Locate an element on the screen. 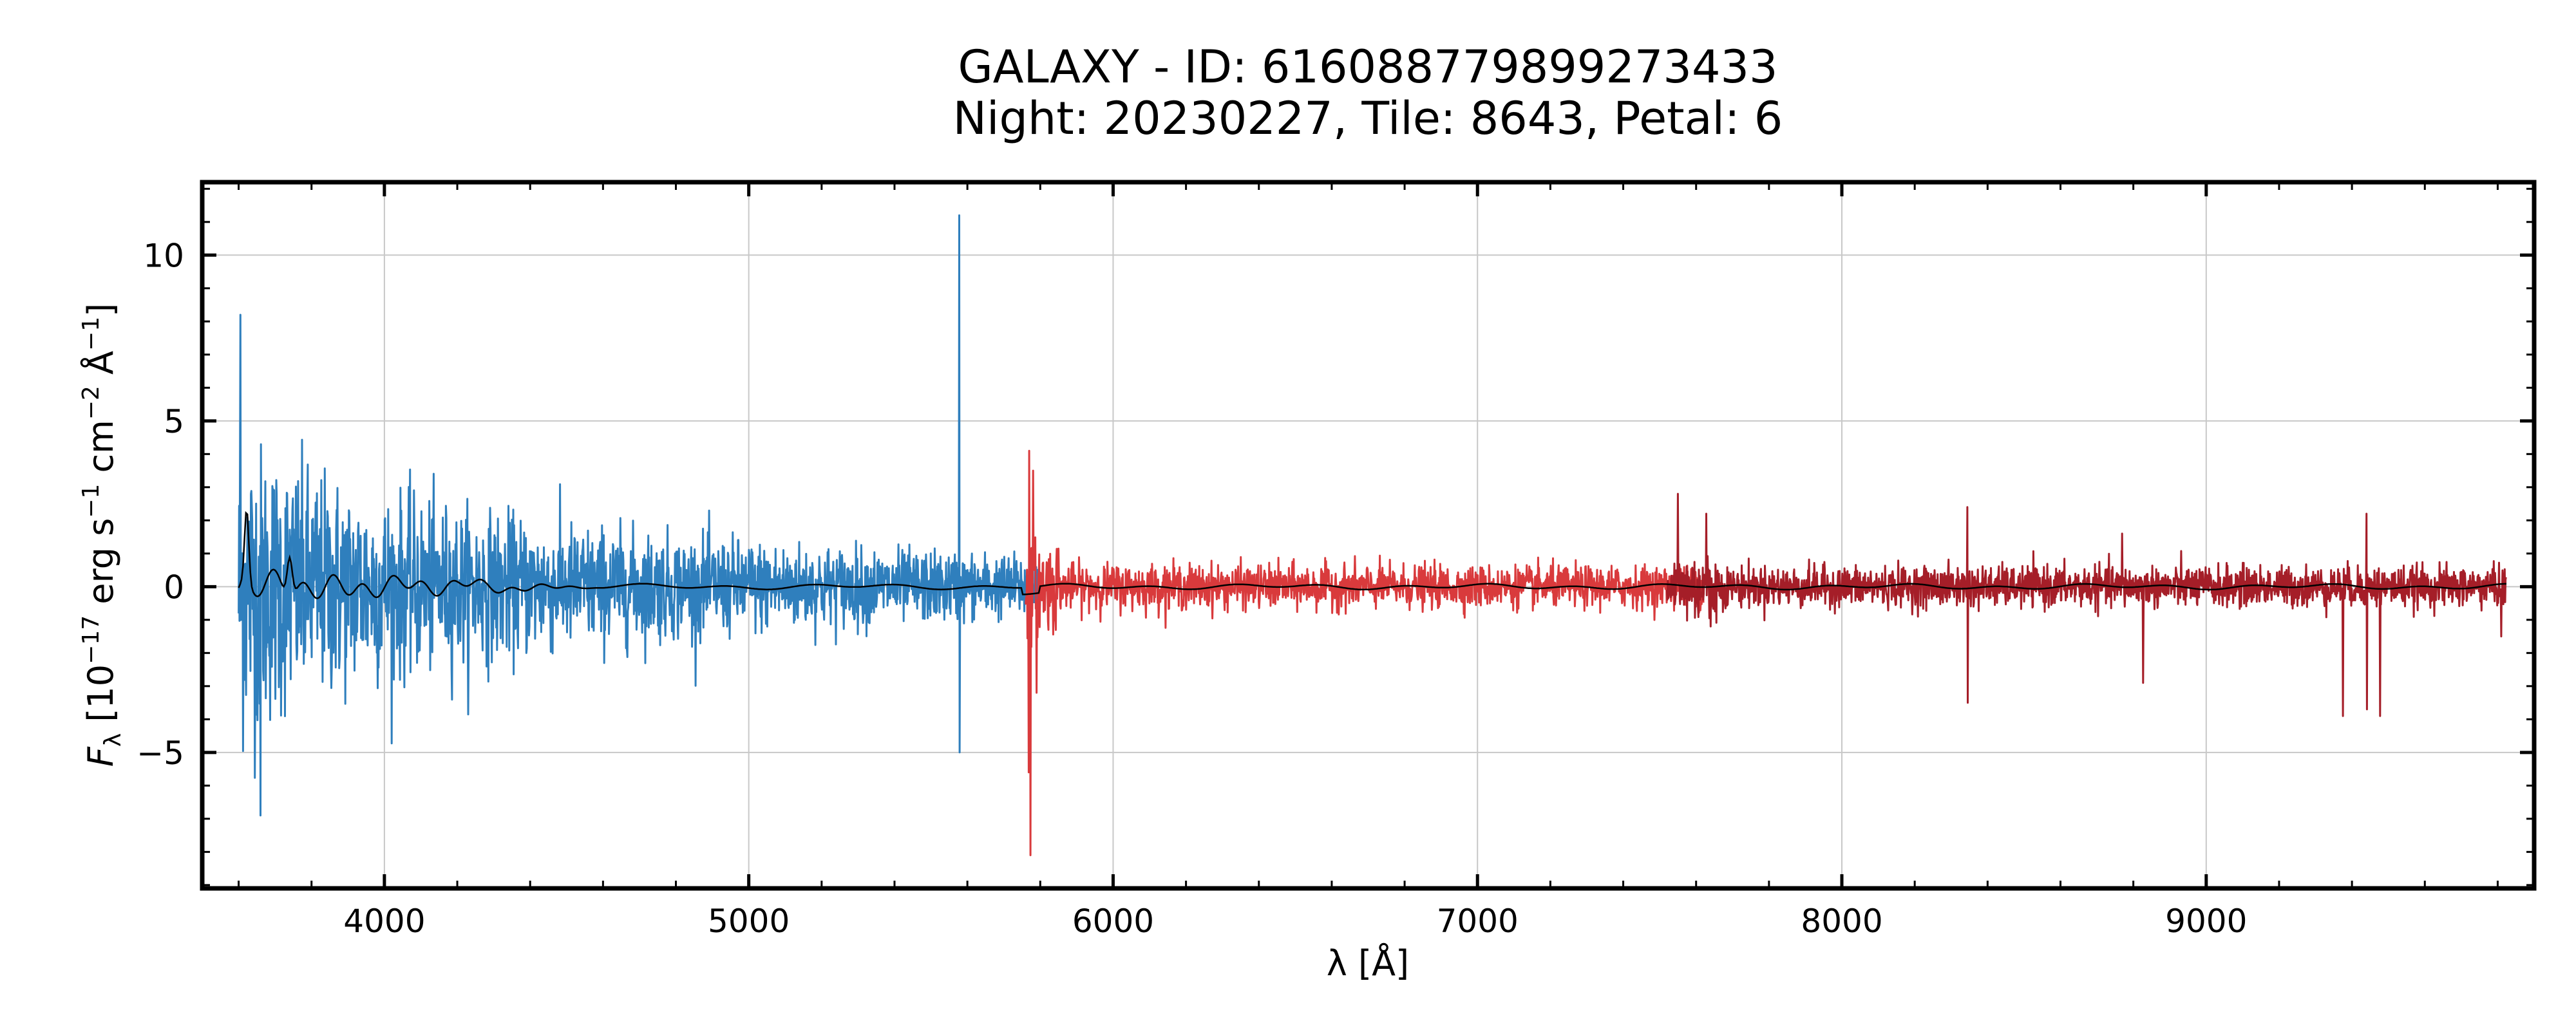 This screenshot has width=2576, height=1030. x-tick-label: 5000 is located at coordinates (749, 921).